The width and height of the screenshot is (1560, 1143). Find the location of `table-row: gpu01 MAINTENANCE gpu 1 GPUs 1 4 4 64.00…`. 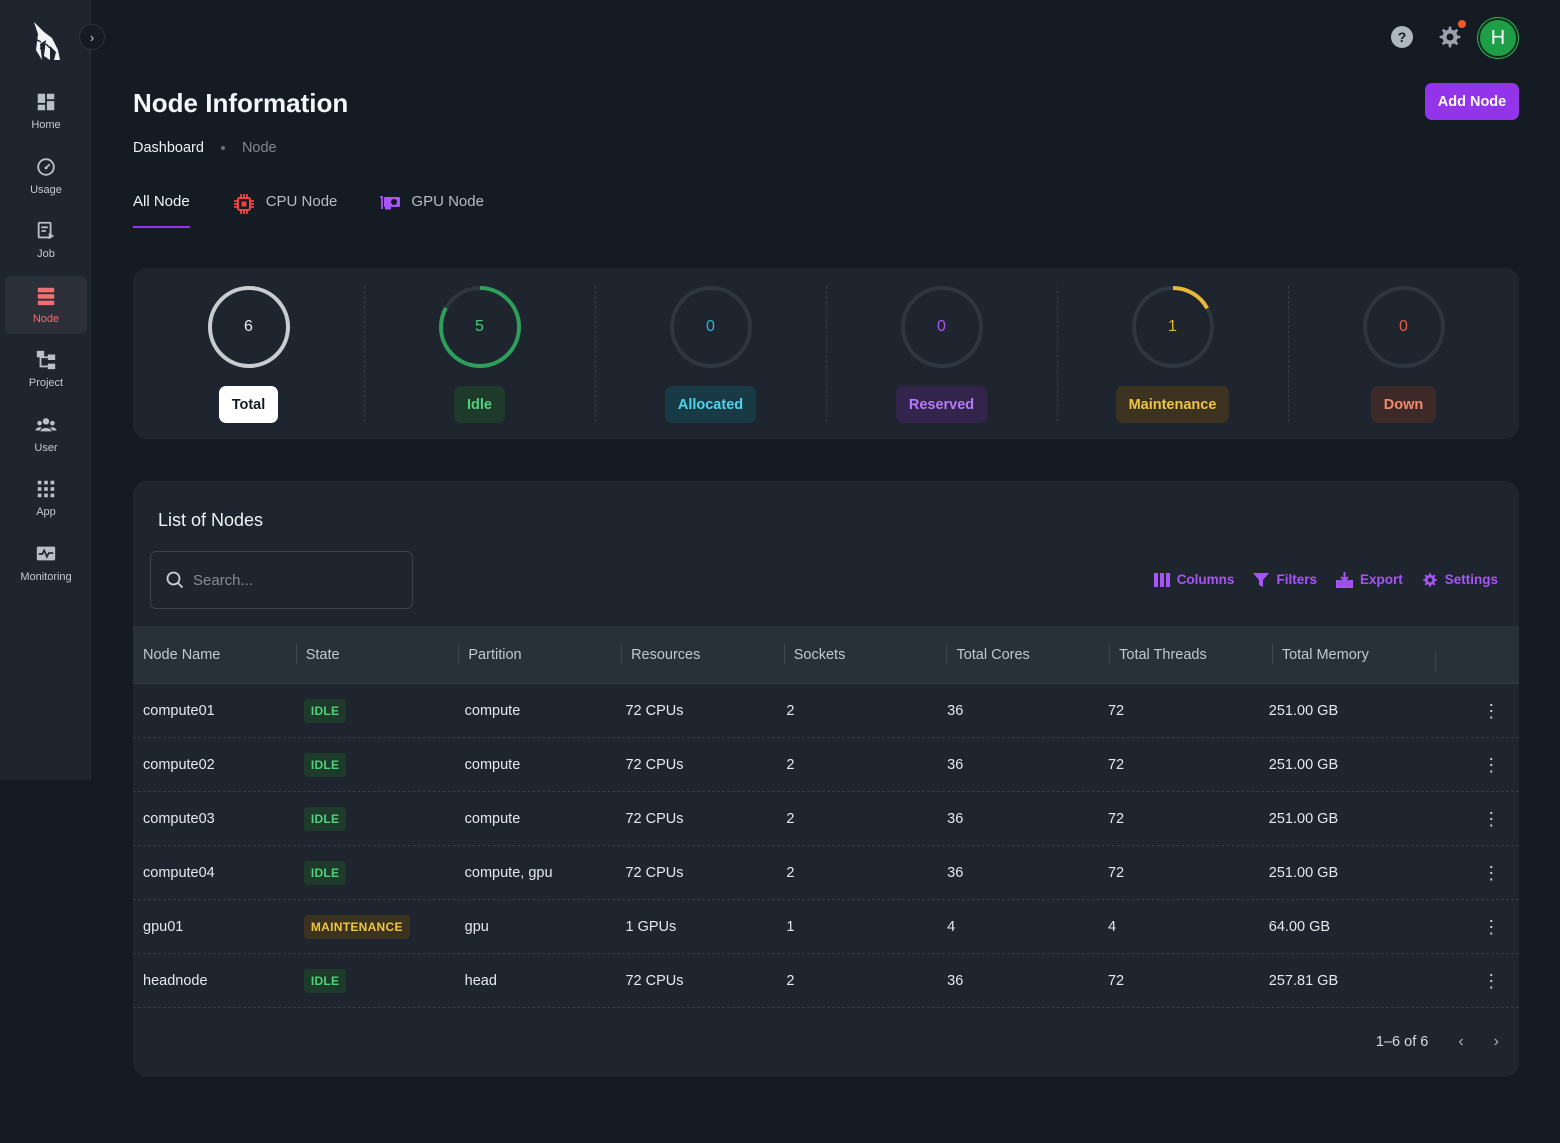

table-row: gpu01 MAINTENANCE gpu 1 GPUs 1 4 4 64.00… is located at coordinates (826, 927).